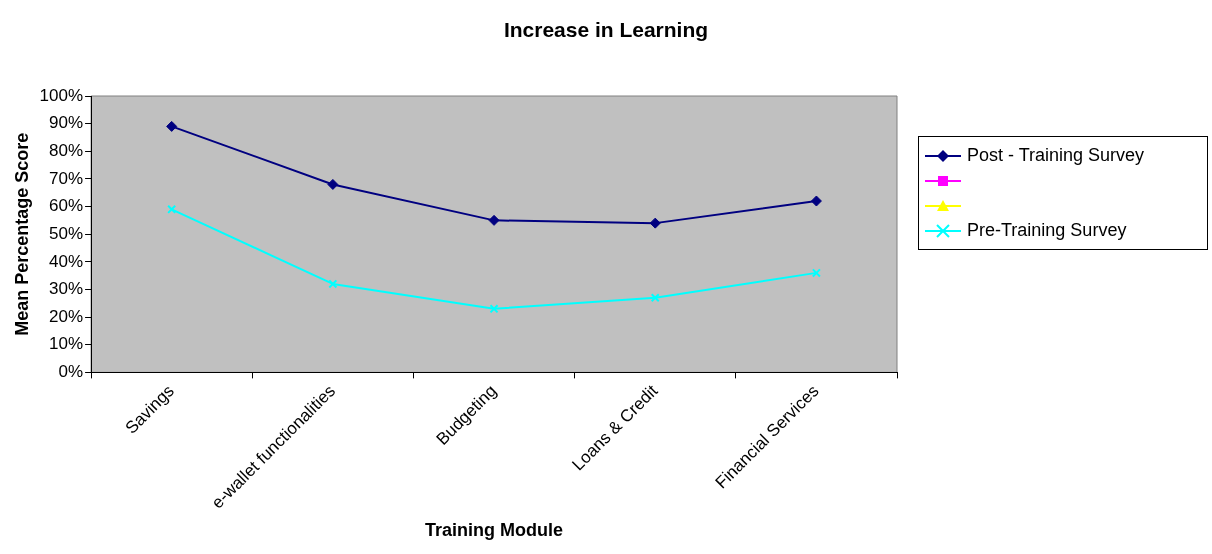 The image size is (1212, 554). I want to click on legend-label: Pre-Training Survey, so click(1047, 230).